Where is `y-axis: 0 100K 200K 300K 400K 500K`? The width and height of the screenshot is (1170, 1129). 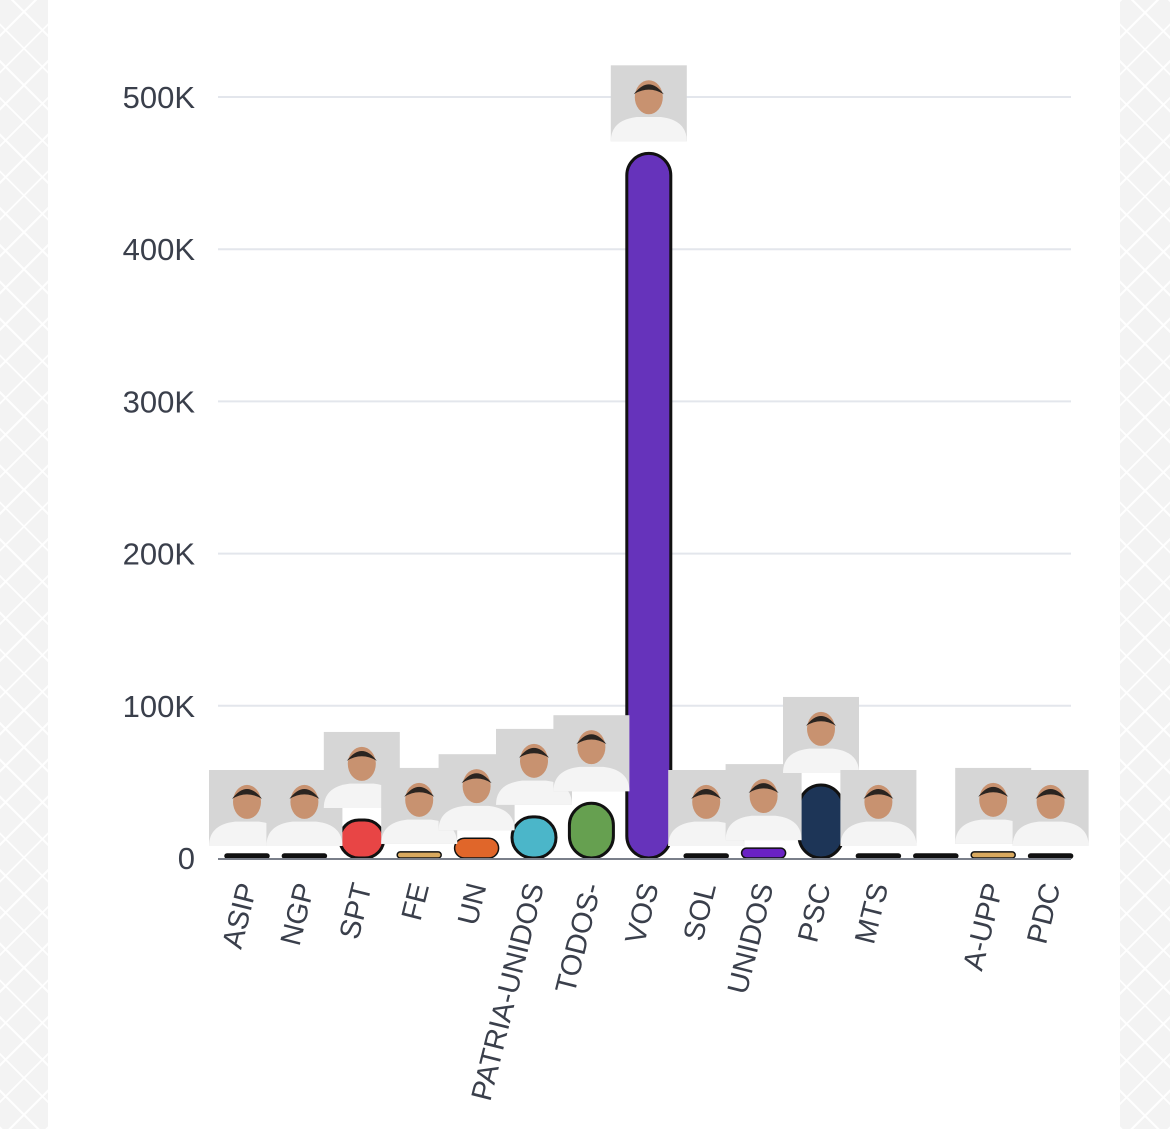 y-axis: 0 100K 200K 300K 400K 500K is located at coordinates (159, 478).